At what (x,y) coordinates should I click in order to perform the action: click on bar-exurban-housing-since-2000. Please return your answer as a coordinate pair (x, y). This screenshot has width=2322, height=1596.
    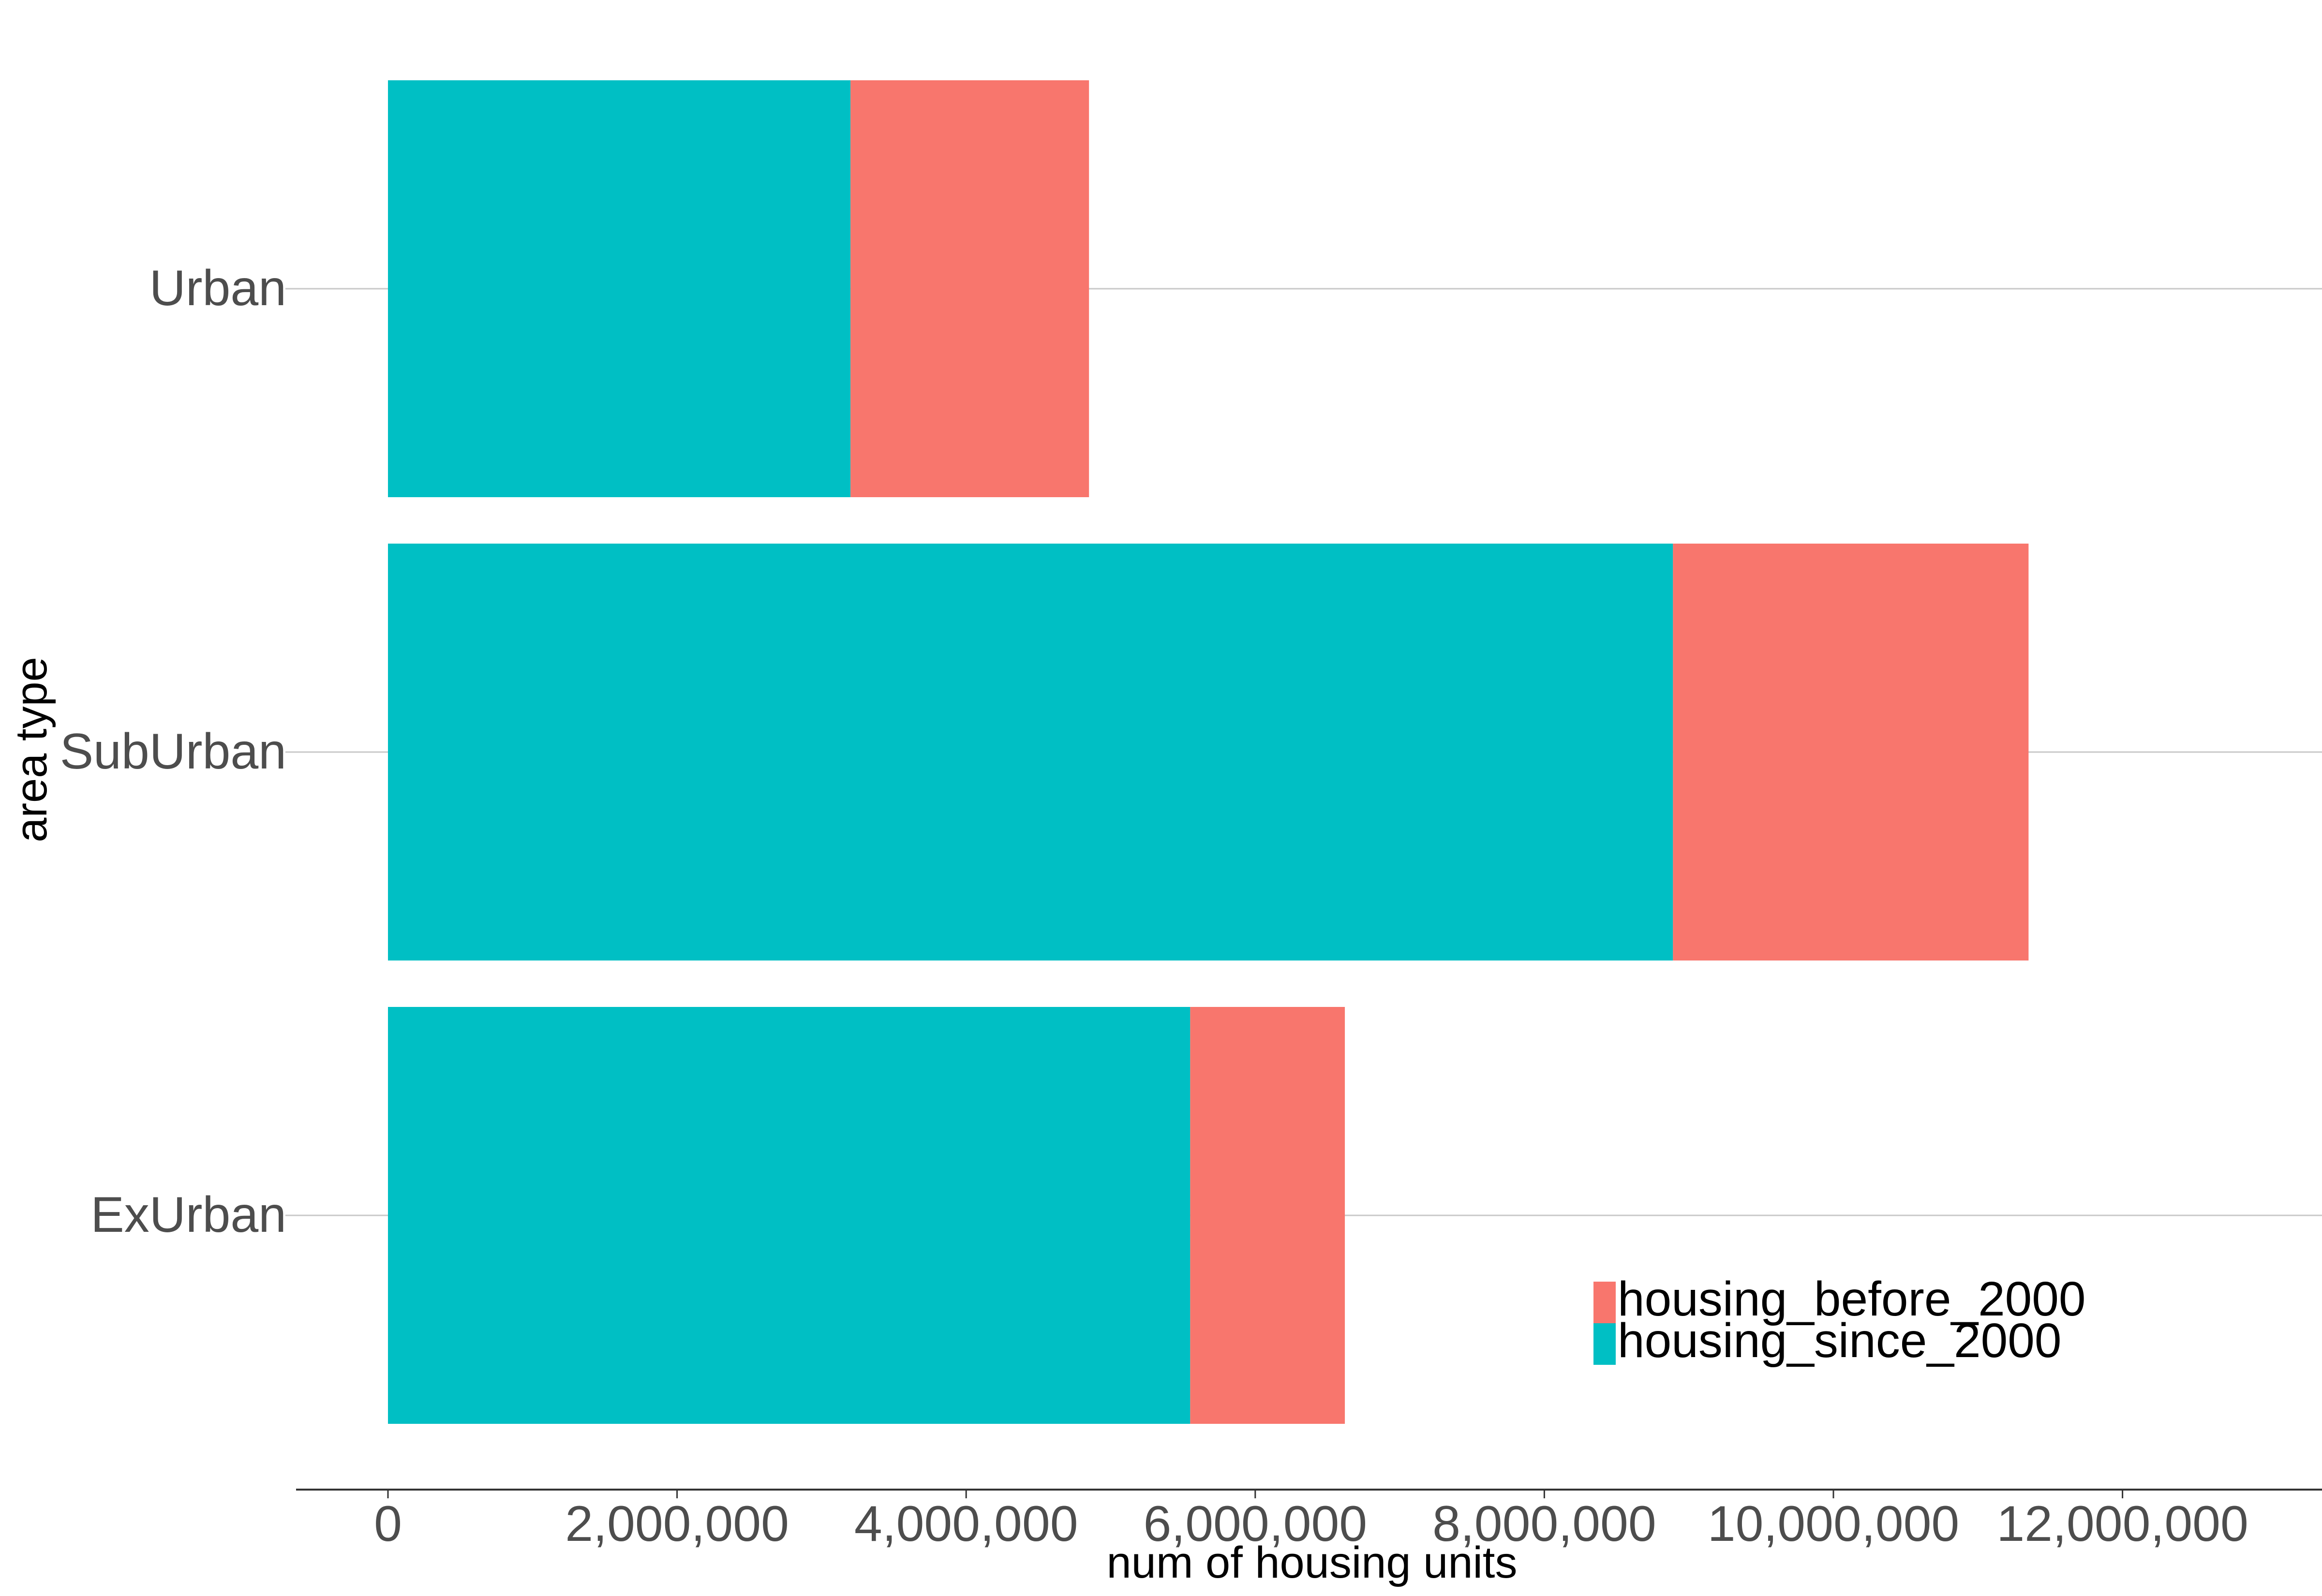
    Looking at the image, I should click on (789, 1215).